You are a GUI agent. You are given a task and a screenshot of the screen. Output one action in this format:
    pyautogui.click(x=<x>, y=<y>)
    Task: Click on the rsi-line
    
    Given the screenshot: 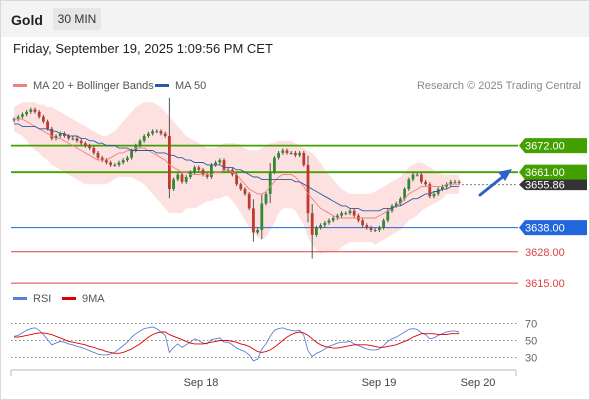 What is the action you would take?
    pyautogui.click(x=236, y=344)
    